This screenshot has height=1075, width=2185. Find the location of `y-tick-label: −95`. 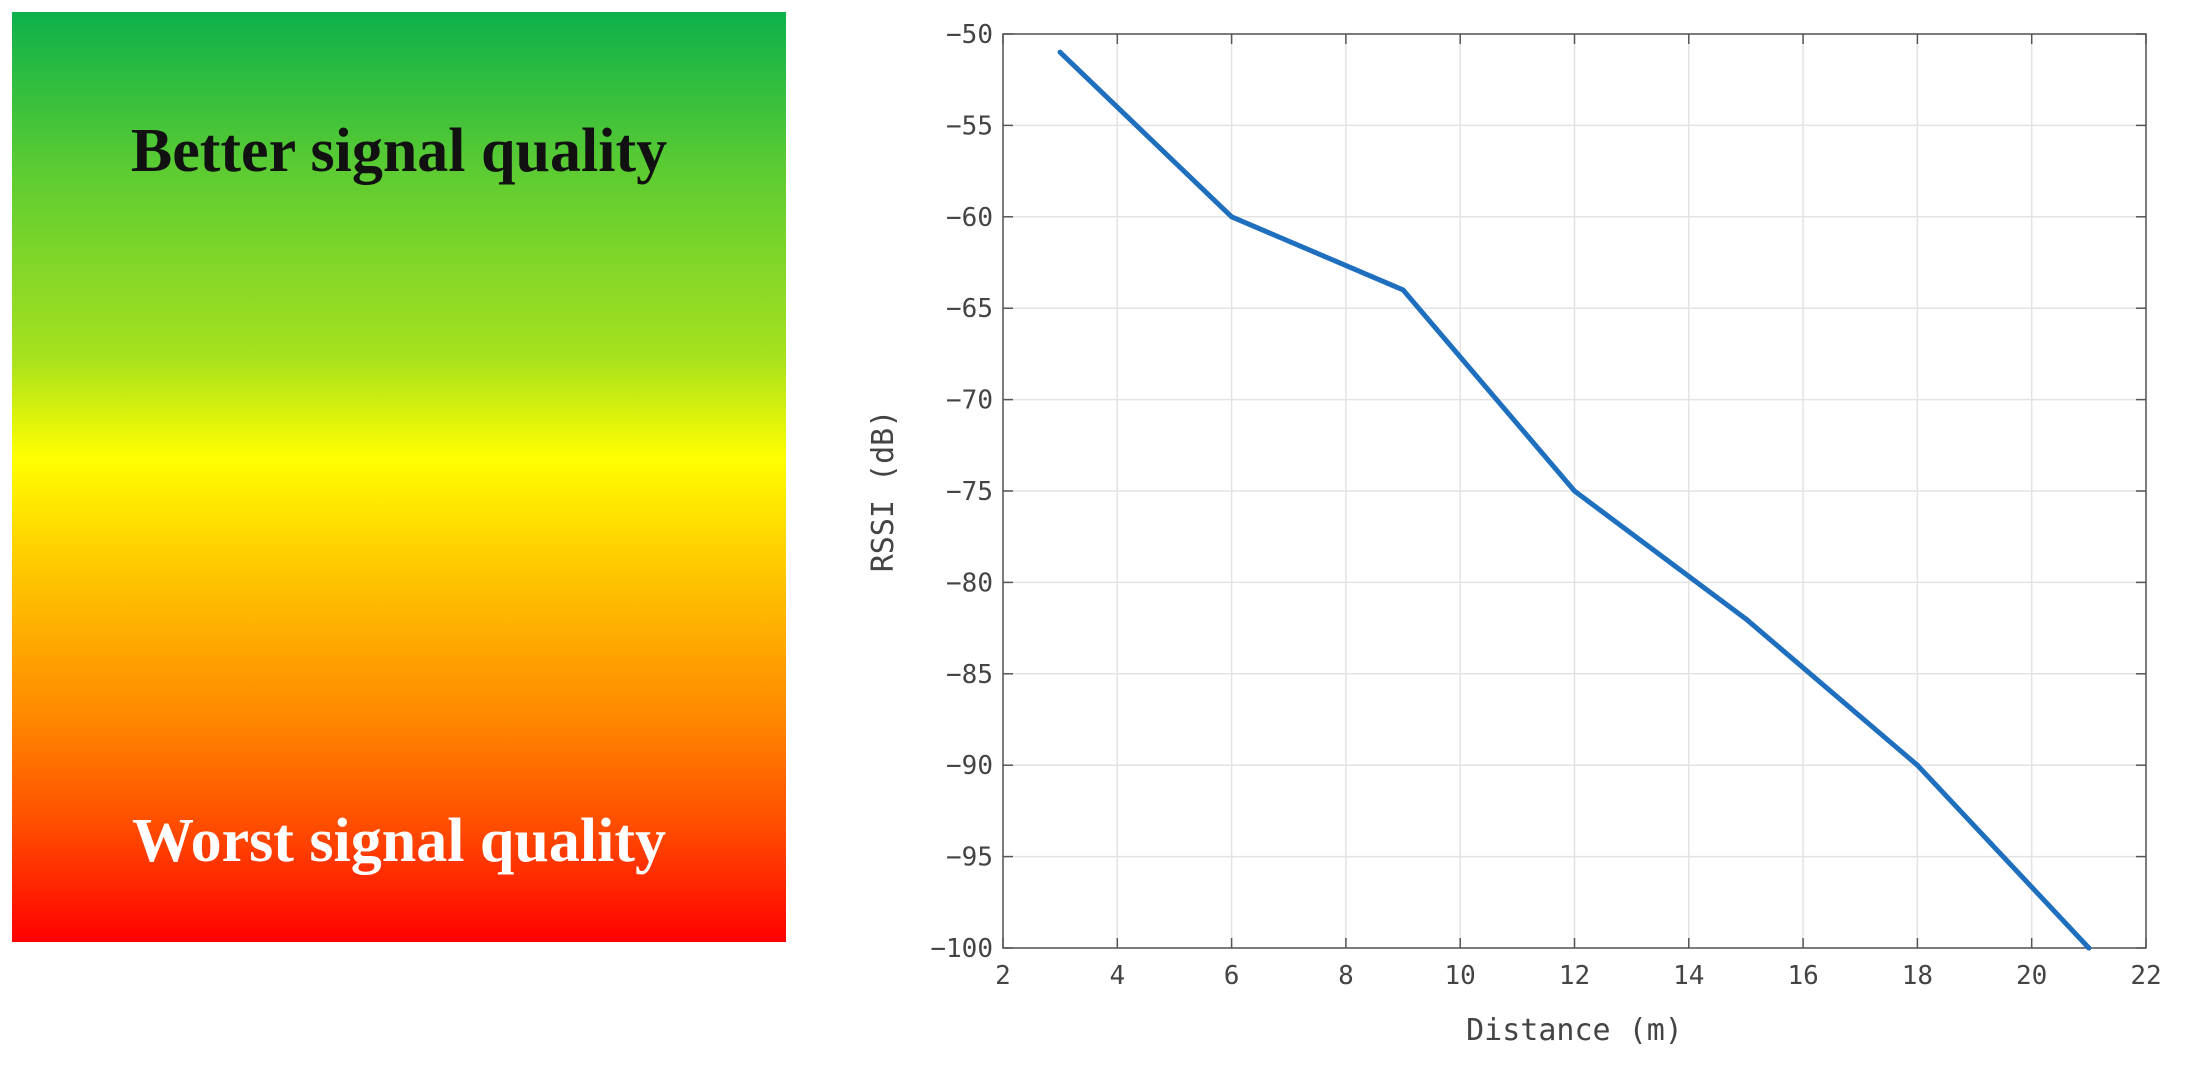

y-tick-label: −95 is located at coordinates (969, 858).